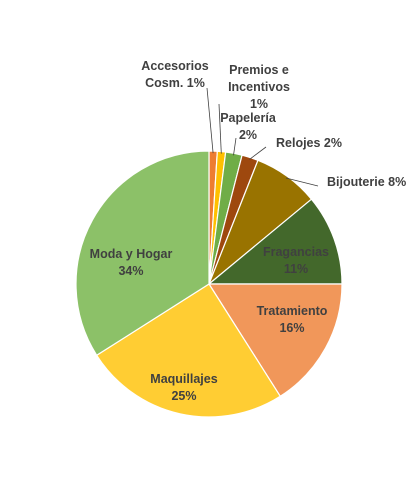 The width and height of the screenshot is (410, 490). I want to click on slice-label-line: Papelería, so click(248, 118).